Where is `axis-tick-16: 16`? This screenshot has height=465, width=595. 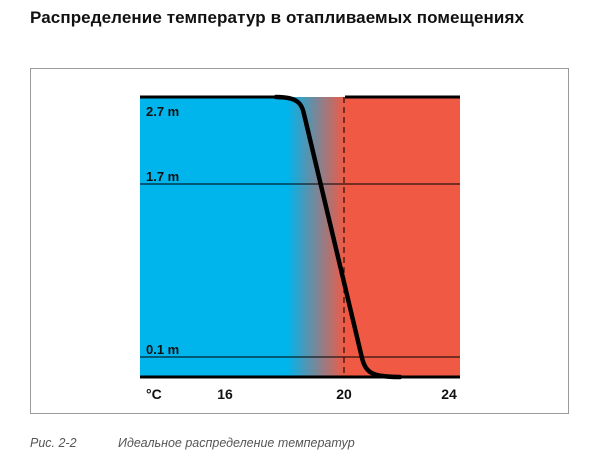
axis-tick-16: 16 is located at coordinates (225, 394).